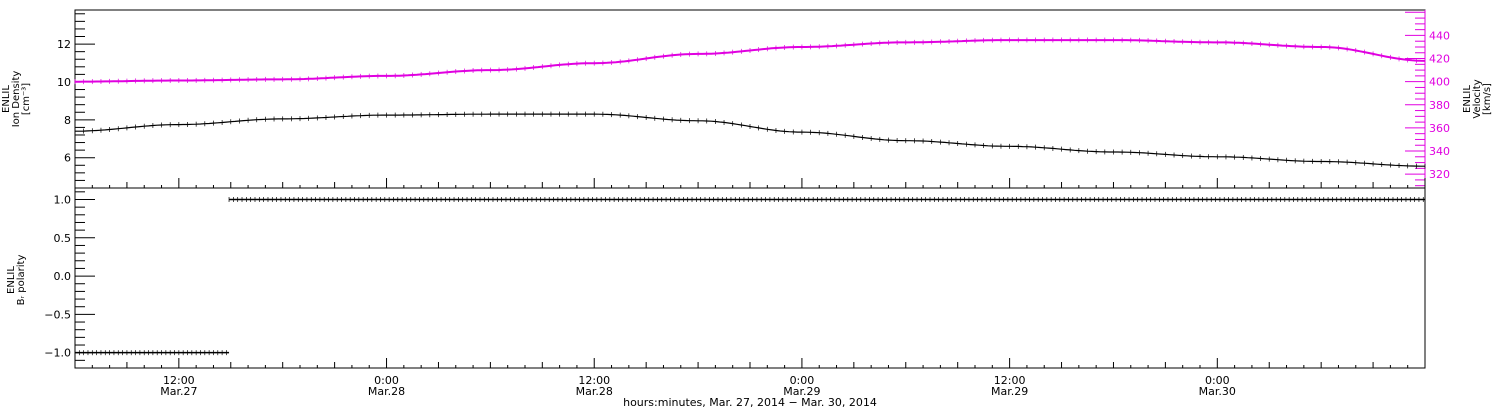 The width and height of the screenshot is (1500, 410). Describe the element at coordinates (1439, 35) in the screenshot. I see `right-tick-label: 440` at that location.